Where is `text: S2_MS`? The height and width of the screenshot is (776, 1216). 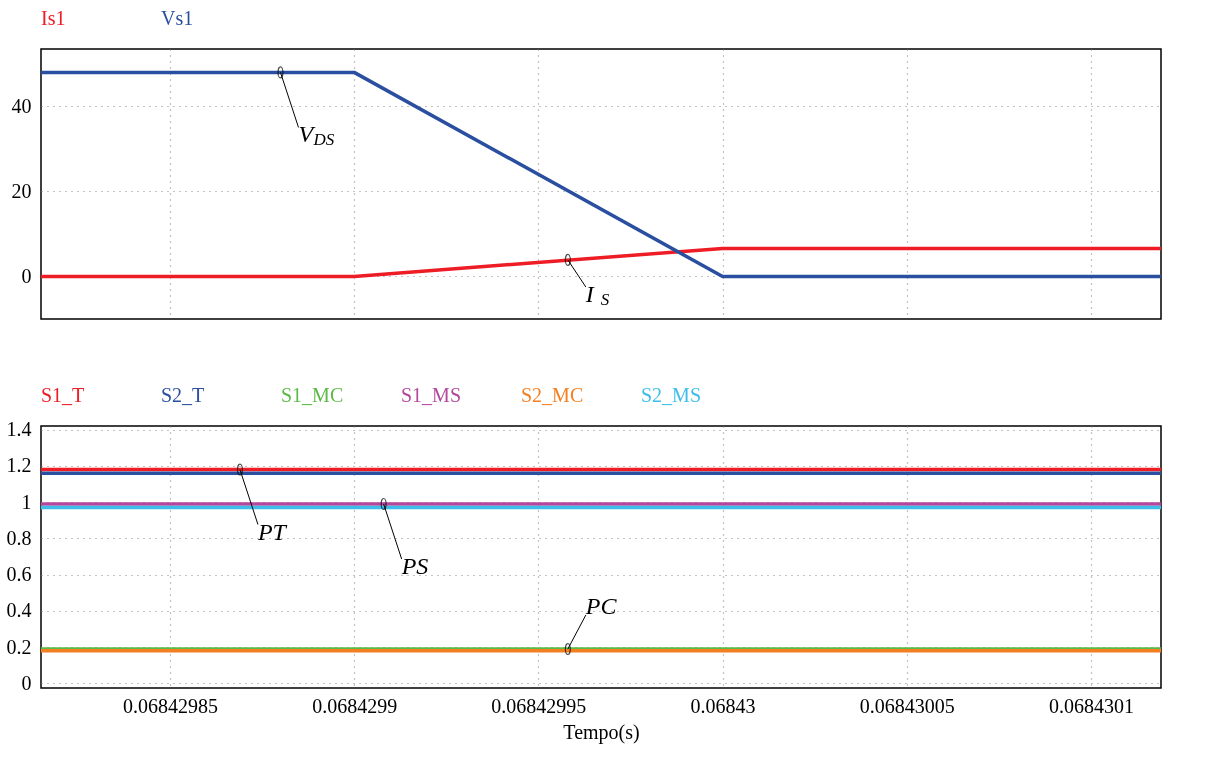 text: S2_MS is located at coordinates (671, 395).